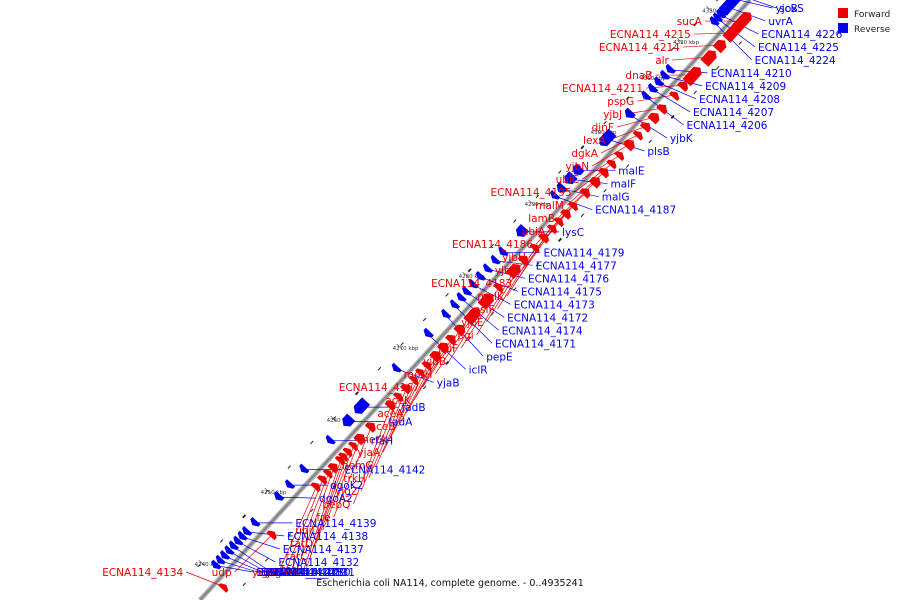 Image resolution: width=900 pixels, height=600 pixels. What do you see at coordinates (602, 89) in the screenshot?
I see `gene-label-ECNA114_4211: ECNA114_4211` at bounding box center [602, 89].